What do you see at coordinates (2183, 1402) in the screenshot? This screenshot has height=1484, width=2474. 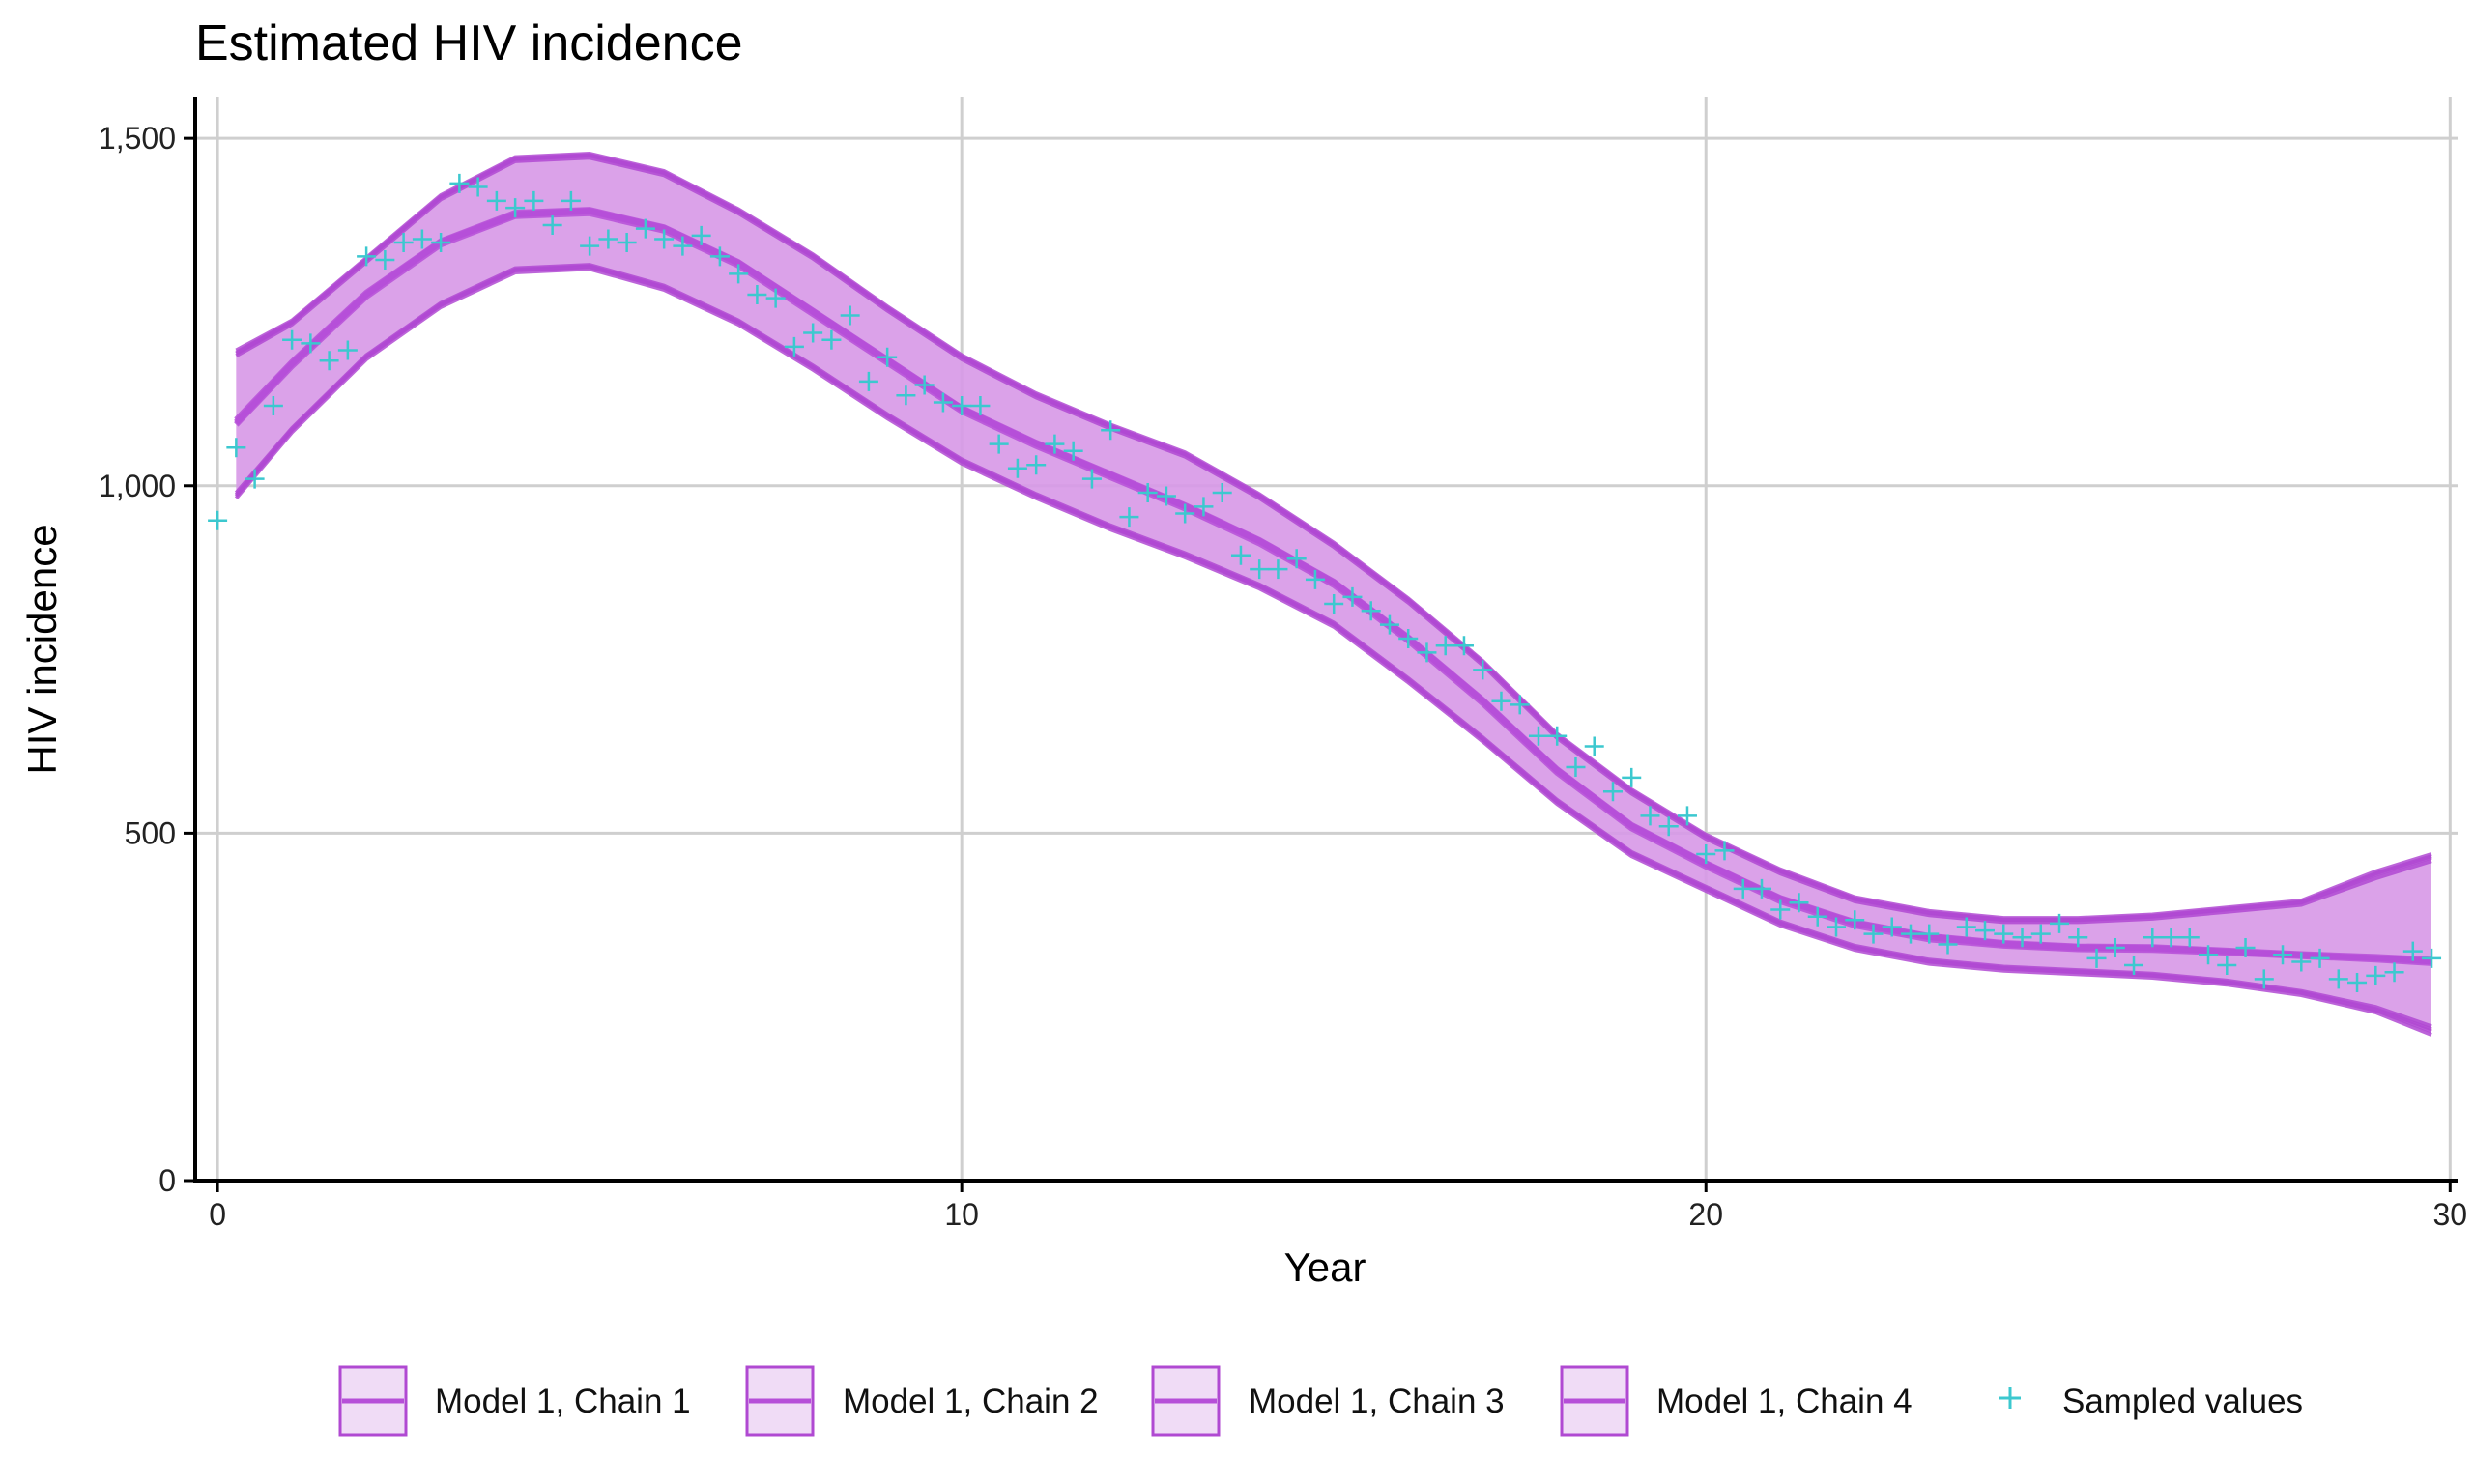 I see `legend-label: Sampled values` at bounding box center [2183, 1402].